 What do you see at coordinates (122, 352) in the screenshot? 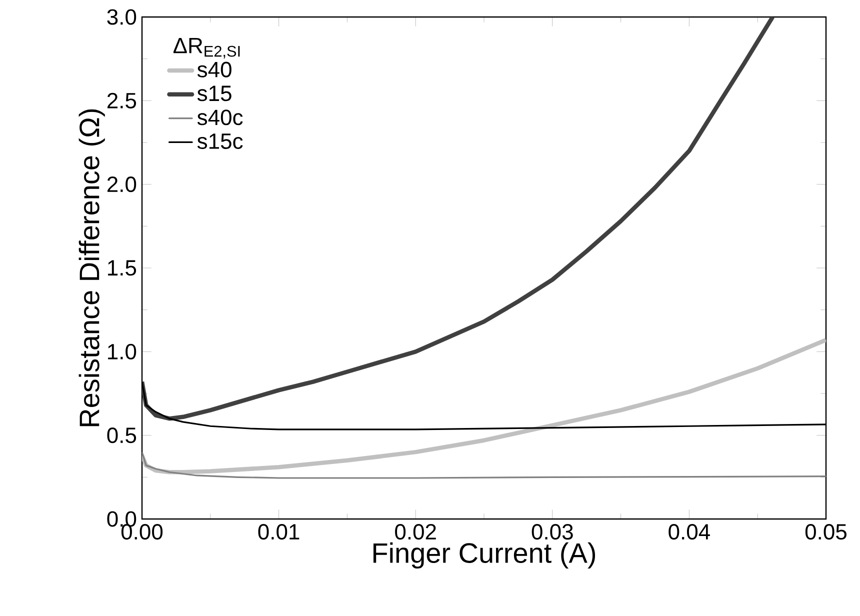
I see `y-tick-label: 1.0` at bounding box center [122, 352].